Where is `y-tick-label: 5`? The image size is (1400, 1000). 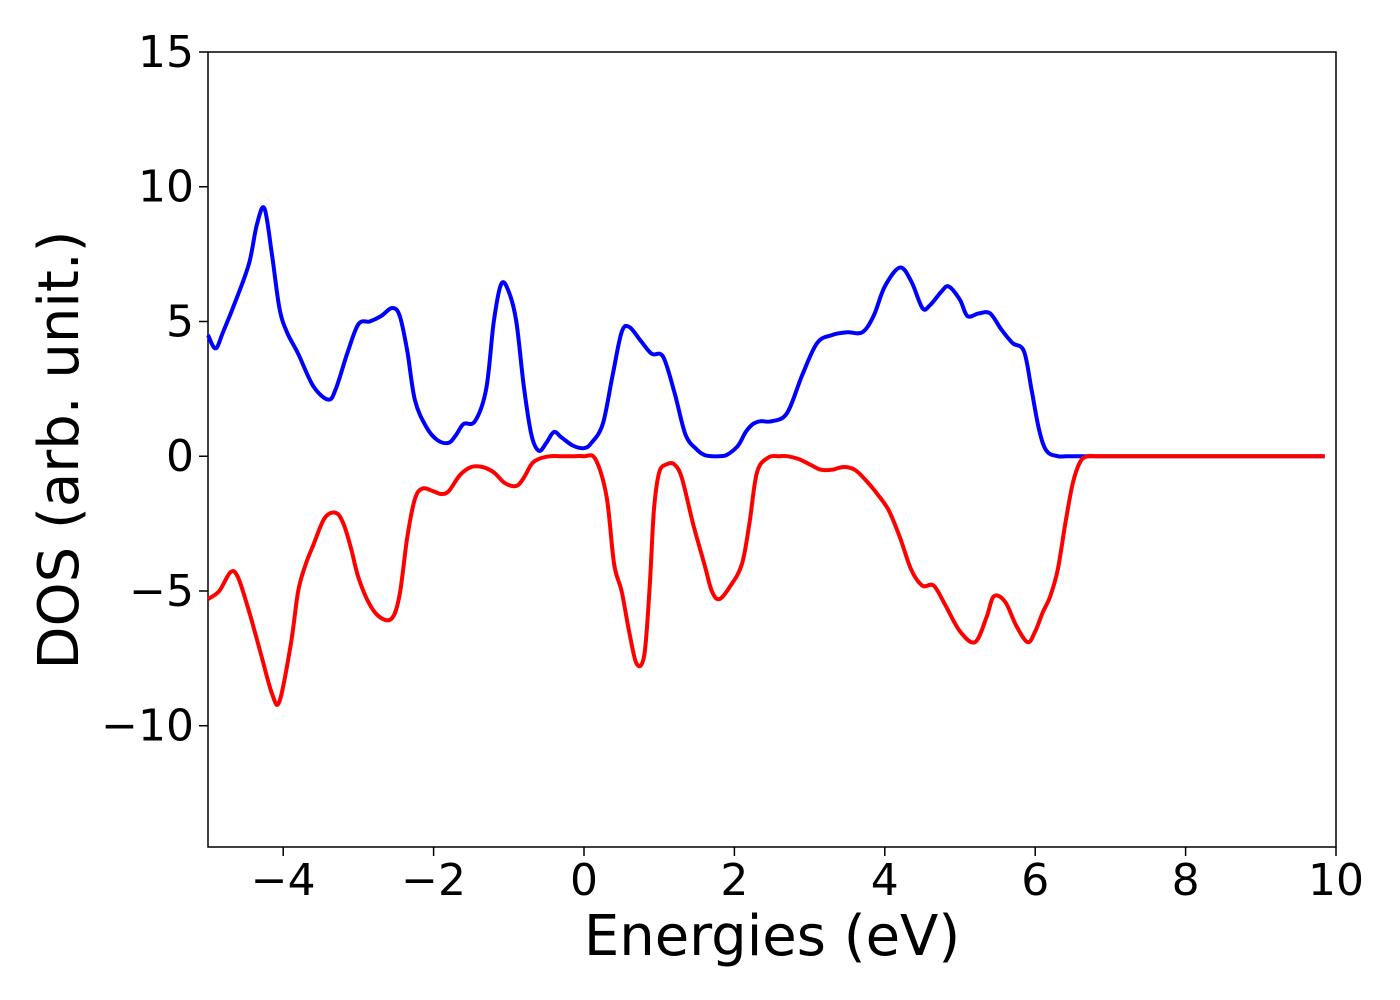
y-tick-label: 5 is located at coordinates (180, 321).